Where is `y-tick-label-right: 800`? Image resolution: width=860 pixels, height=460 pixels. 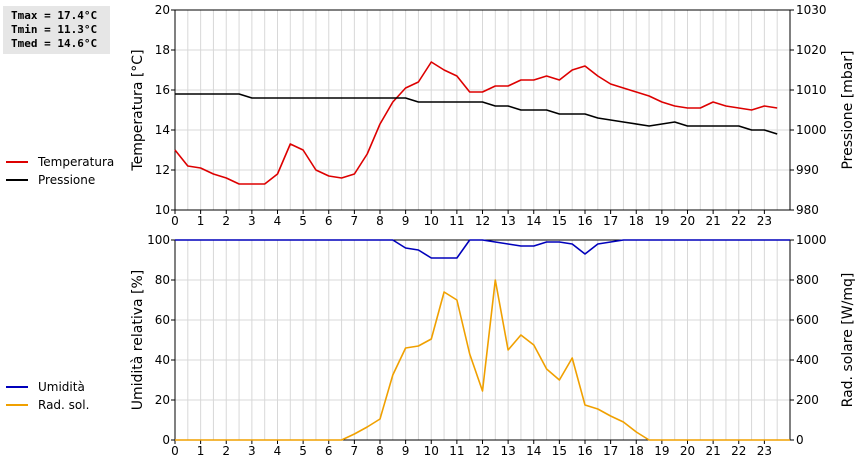 y-tick-label-right: 800 is located at coordinates (807, 280).